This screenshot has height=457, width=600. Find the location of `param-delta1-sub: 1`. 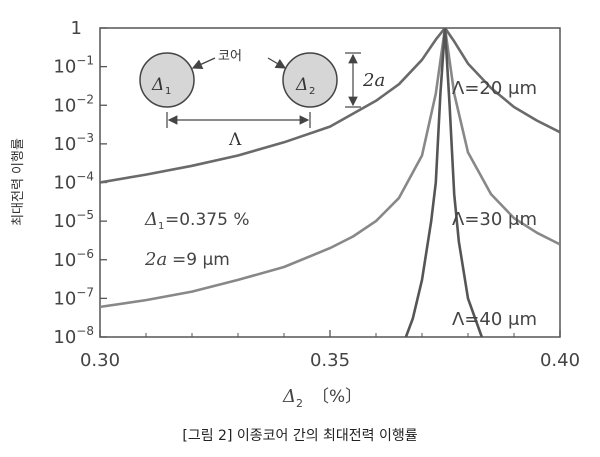

param-delta1-sub: 1 is located at coordinates (161, 226).